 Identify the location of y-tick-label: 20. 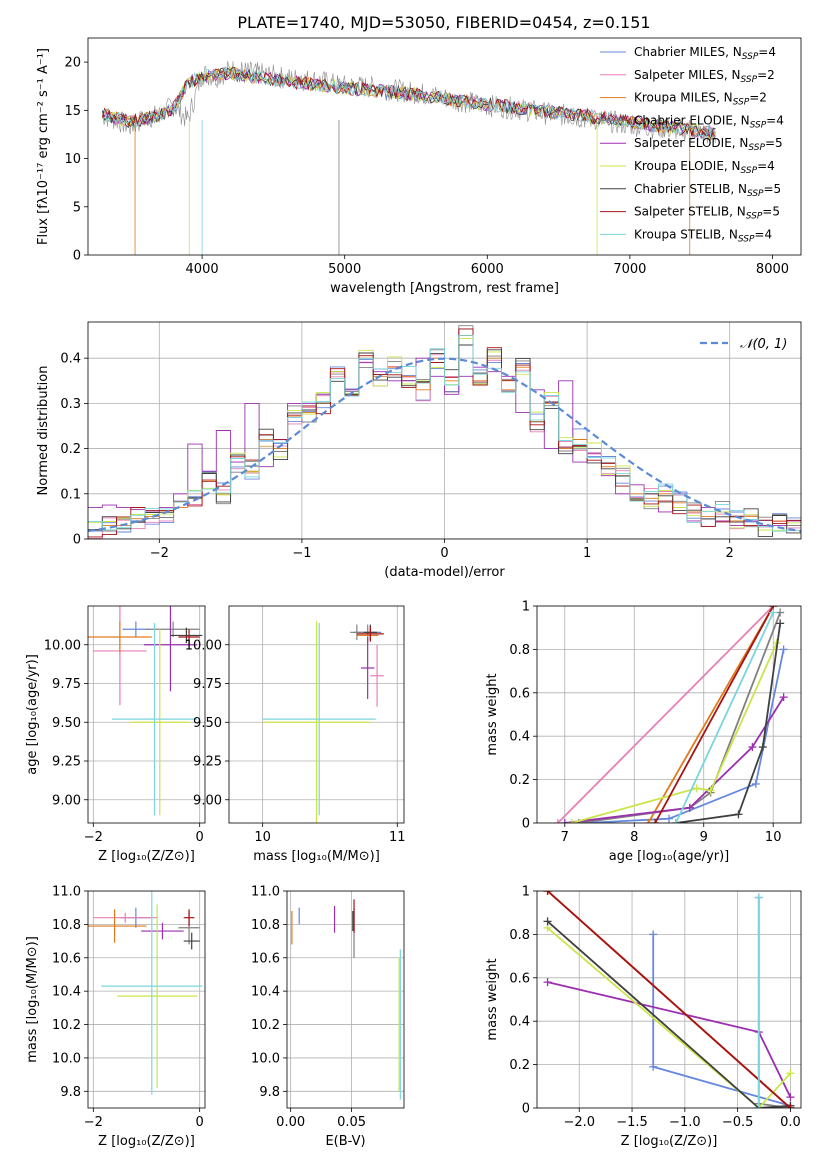
(72, 63).